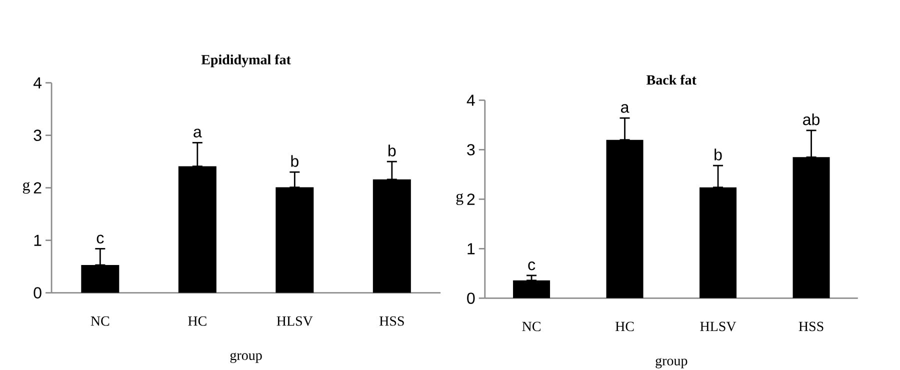 Image resolution: width=900 pixels, height=370 pixels. I want to click on bar, so click(531, 289).